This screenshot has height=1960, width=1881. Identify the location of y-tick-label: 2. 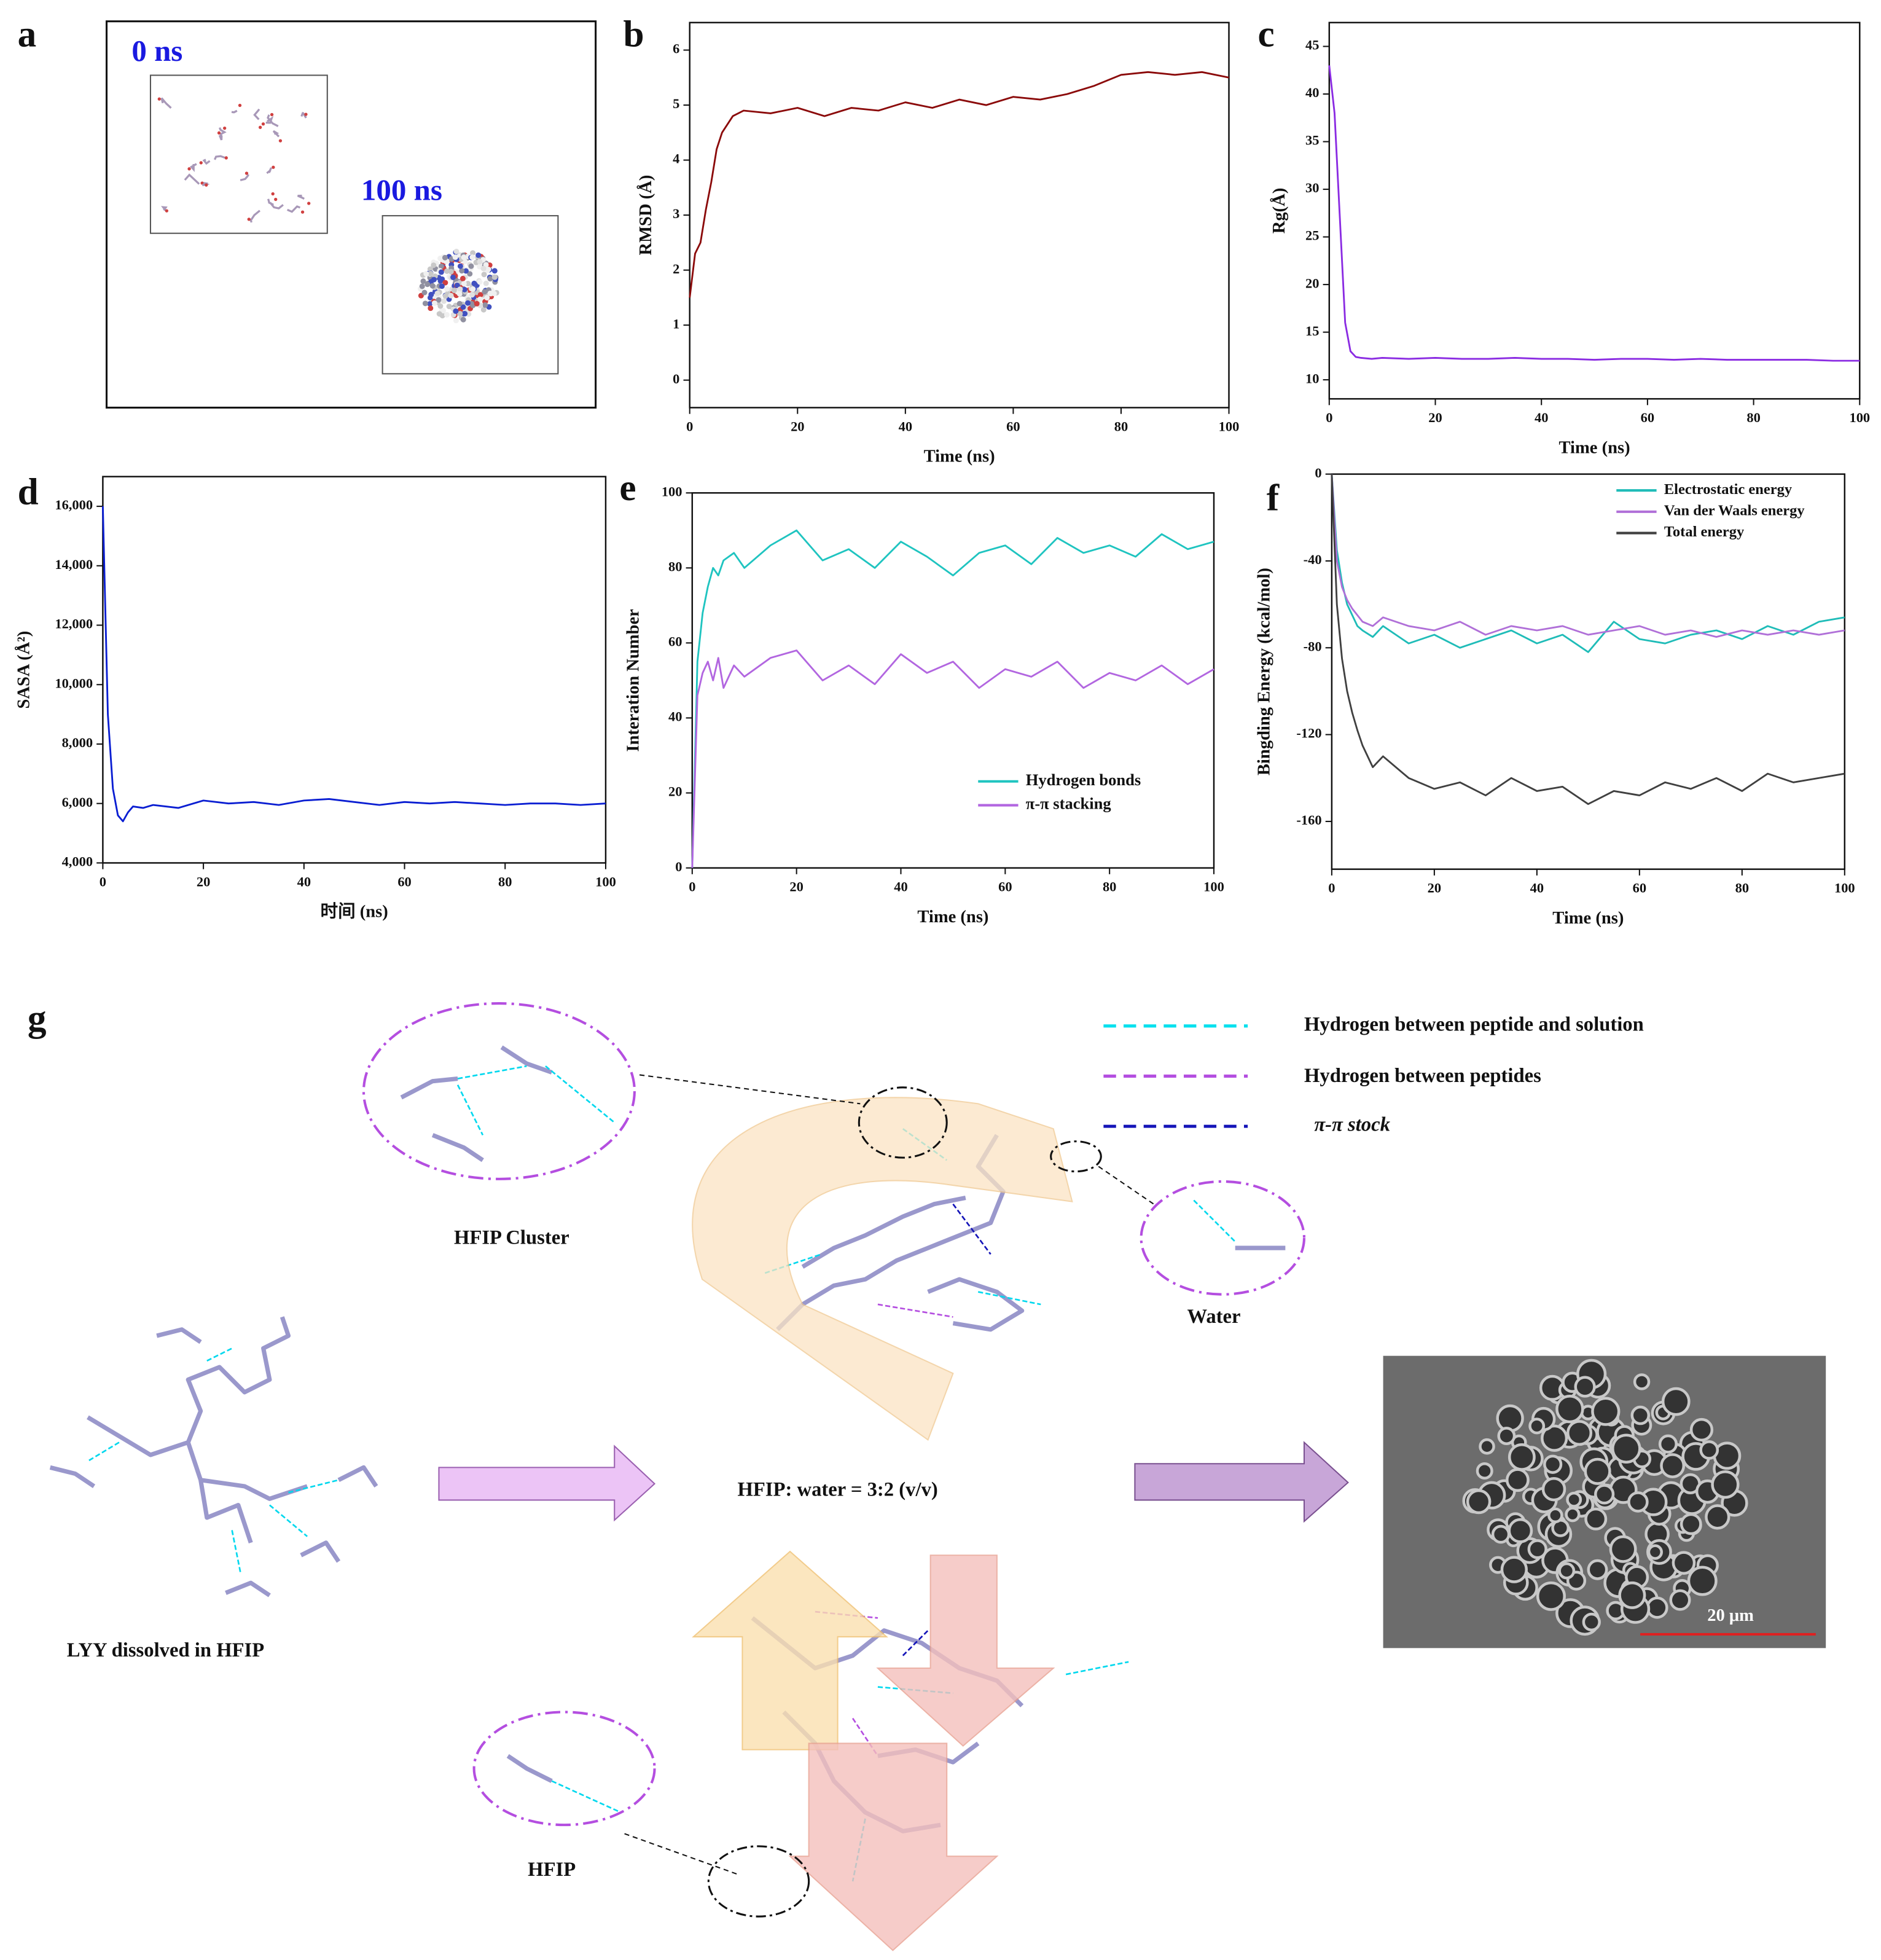
(676, 268).